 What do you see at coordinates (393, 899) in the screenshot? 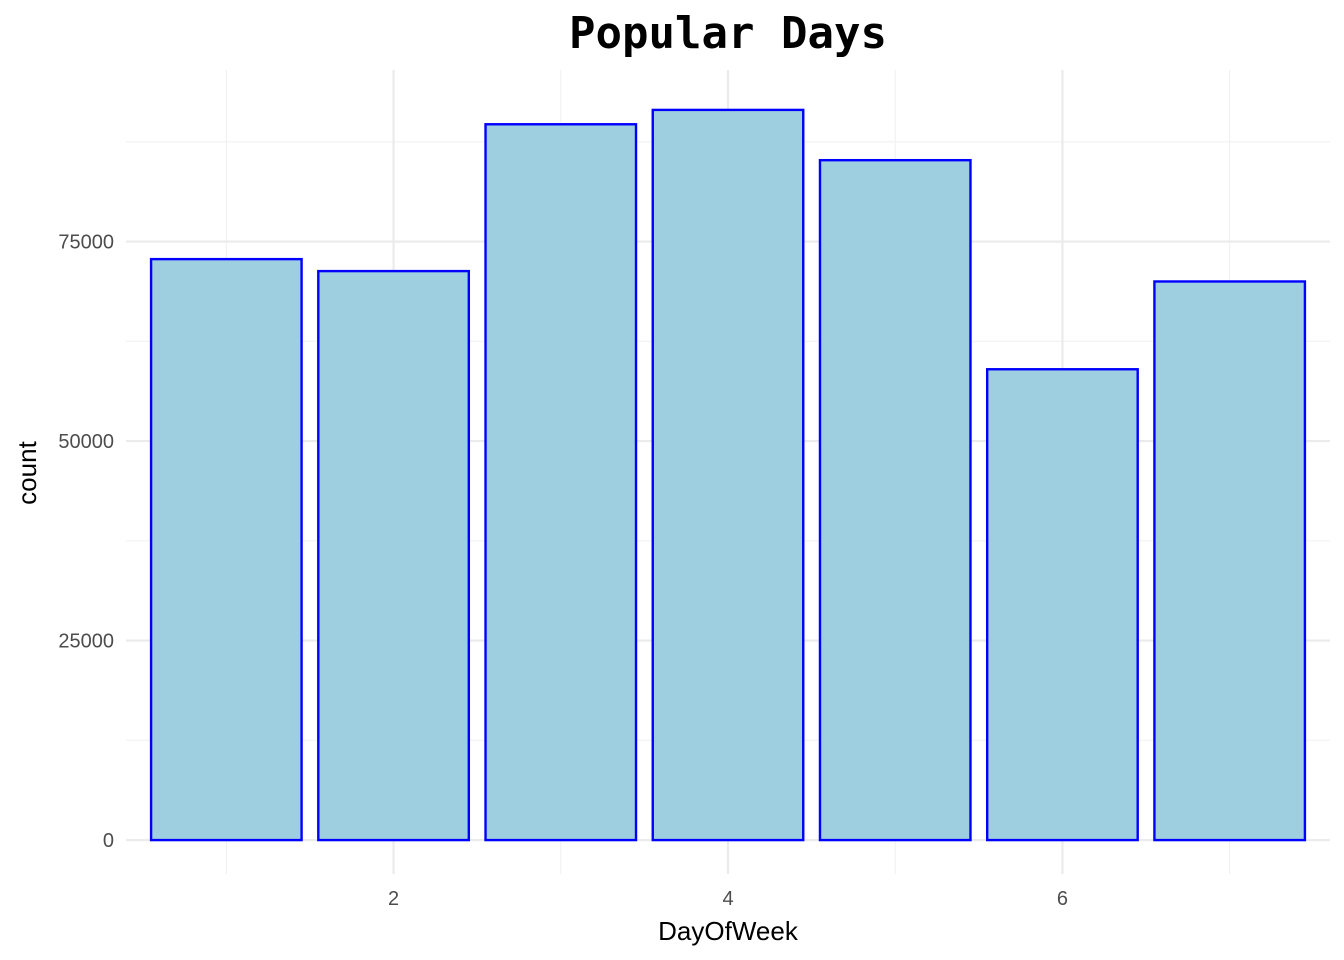
I see `x-tick-label: 2` at bounding box center [393, 899].